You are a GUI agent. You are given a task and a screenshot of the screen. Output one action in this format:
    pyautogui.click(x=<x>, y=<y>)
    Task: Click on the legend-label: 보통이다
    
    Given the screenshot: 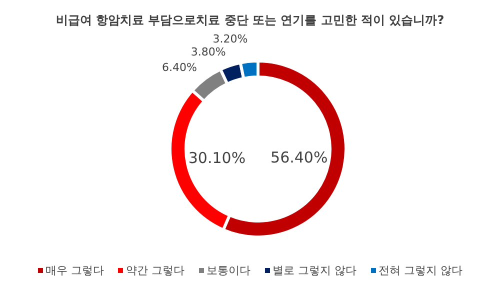 What is the action you would take?
    pyautogui.click(x=228, y=270)
    